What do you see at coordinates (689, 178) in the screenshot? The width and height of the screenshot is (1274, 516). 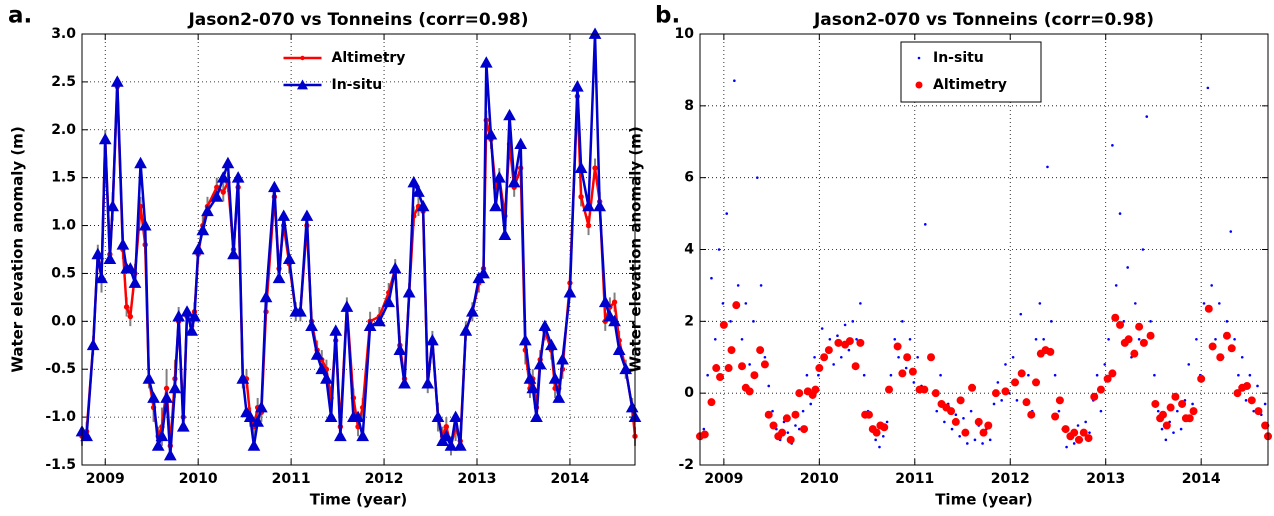 I see `y-tick-label: 6` at bounding box center [689, 178].